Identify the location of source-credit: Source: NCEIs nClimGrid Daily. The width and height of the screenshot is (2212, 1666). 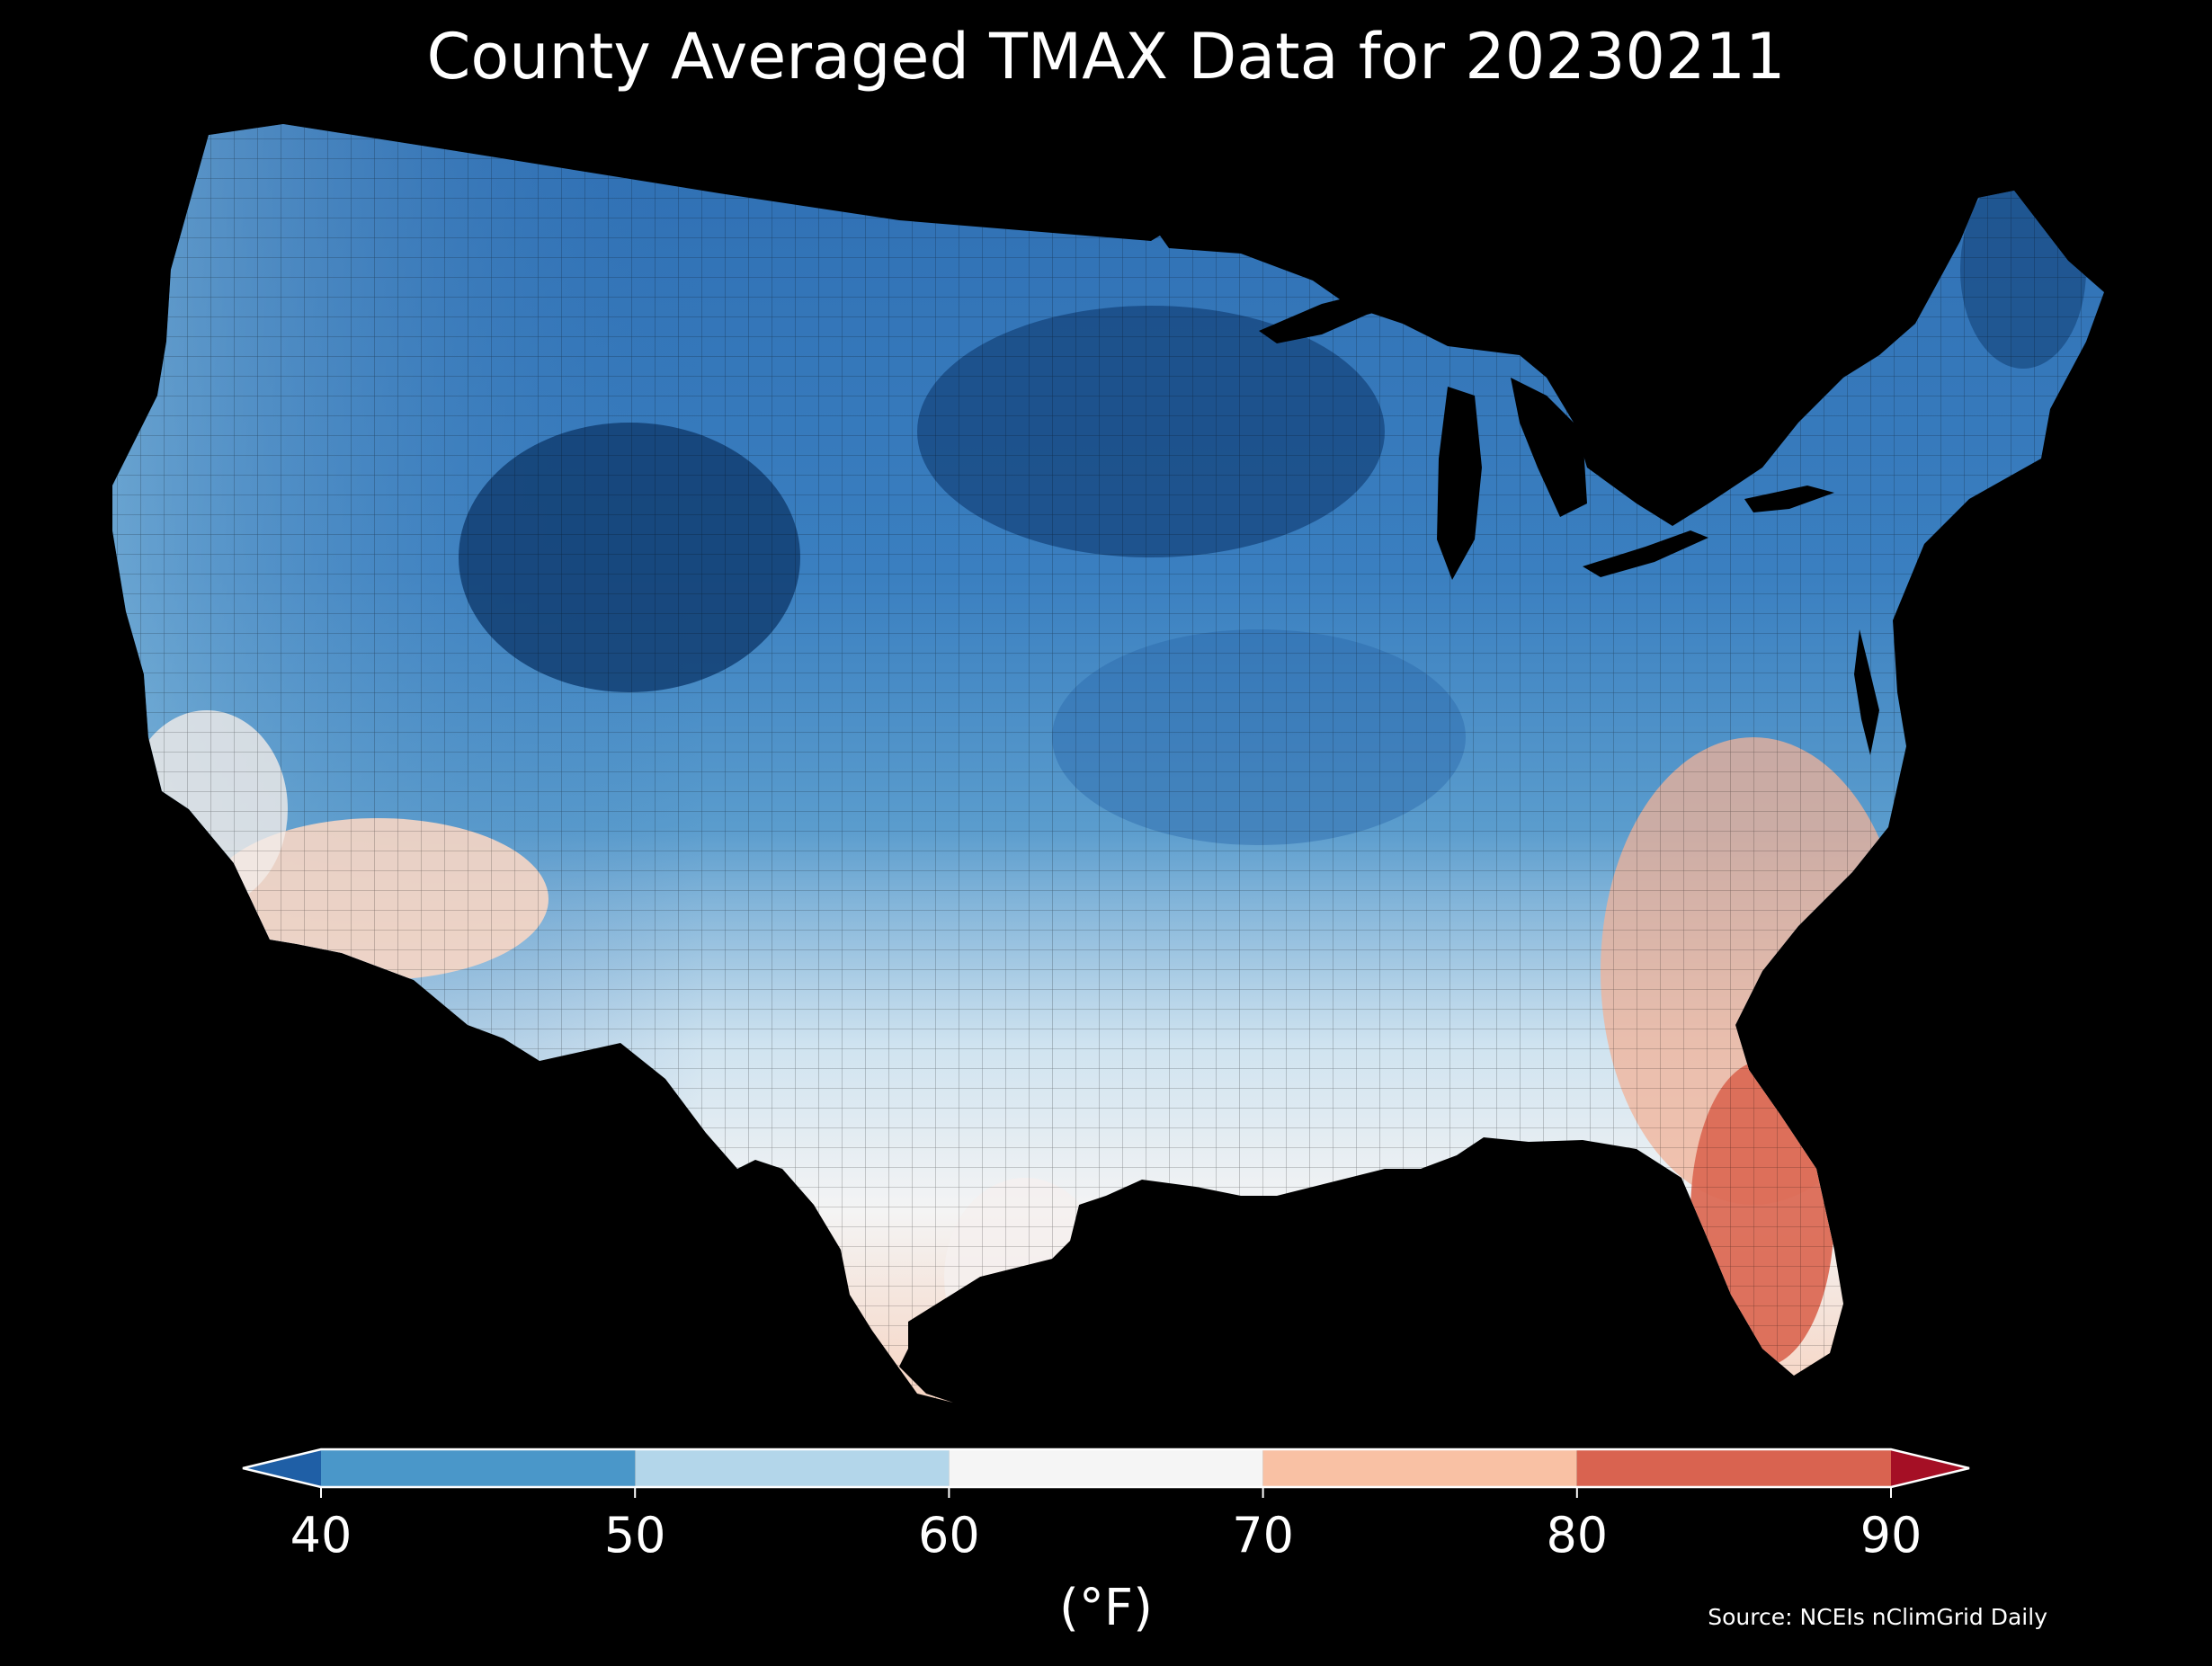
(1877, 1617).